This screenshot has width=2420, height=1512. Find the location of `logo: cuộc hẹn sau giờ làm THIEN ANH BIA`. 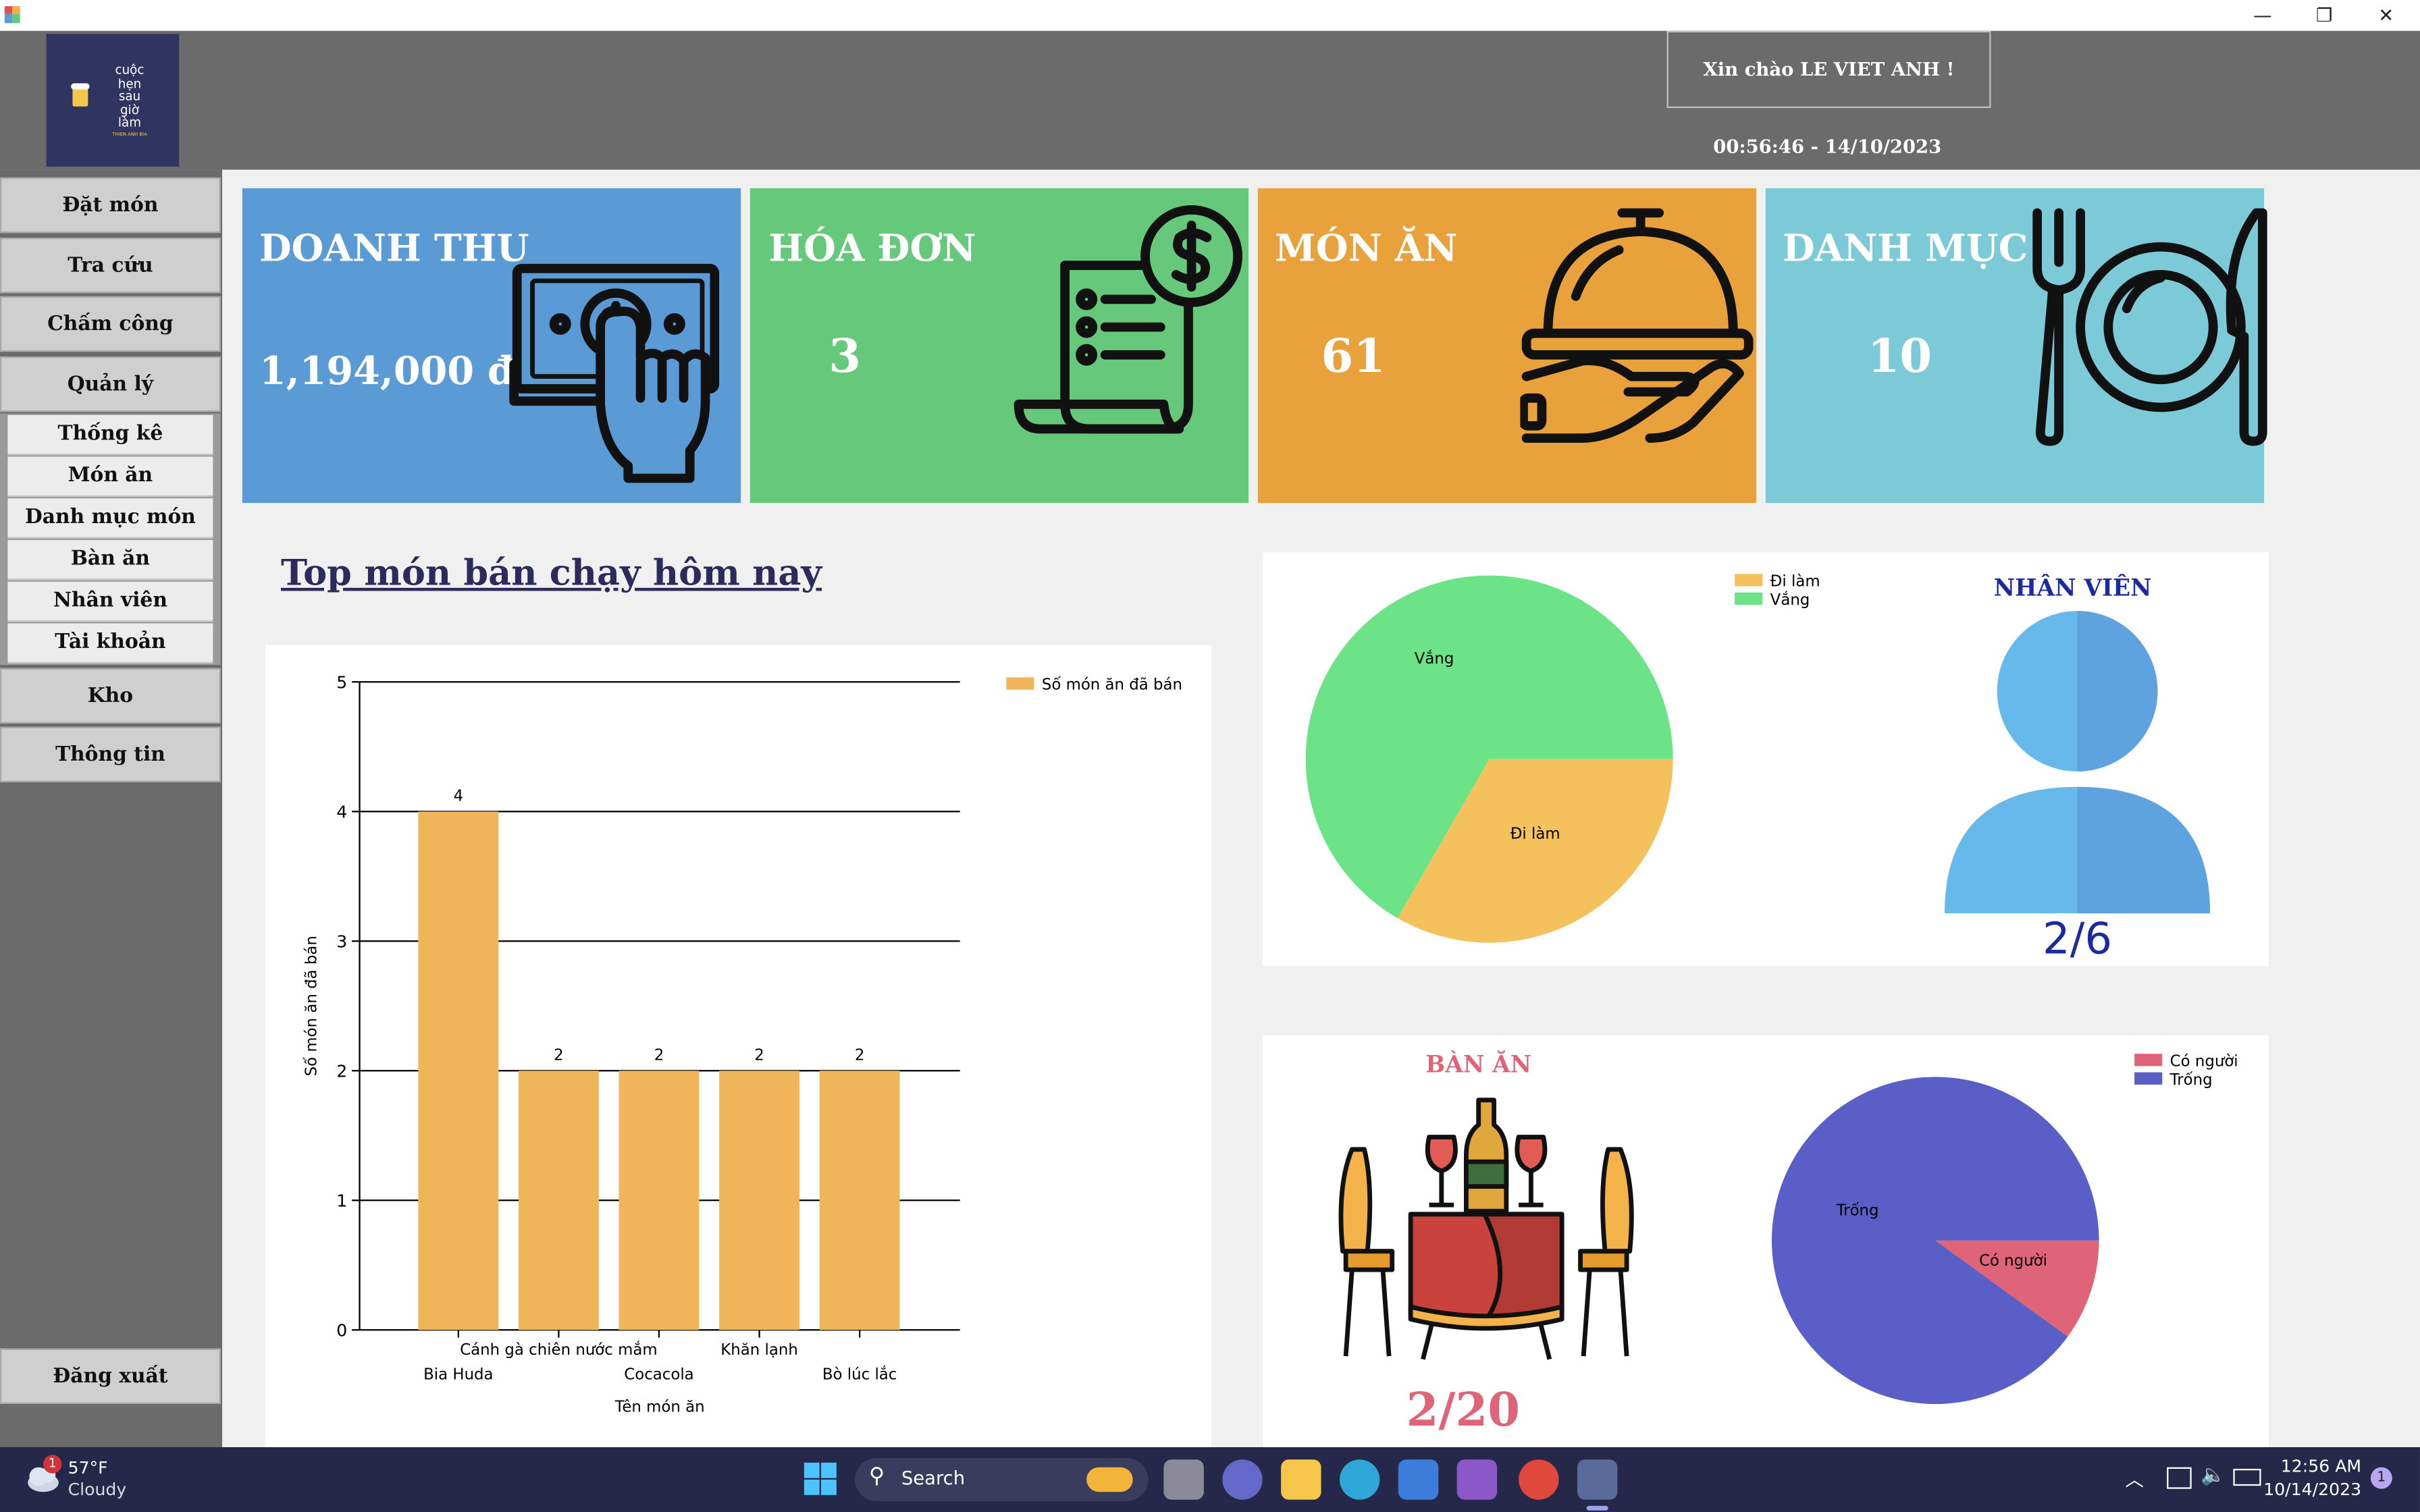

logo: cuộc hẹn sau giờ làm THIEN ANH BIA is located at coordinates (113, 100).